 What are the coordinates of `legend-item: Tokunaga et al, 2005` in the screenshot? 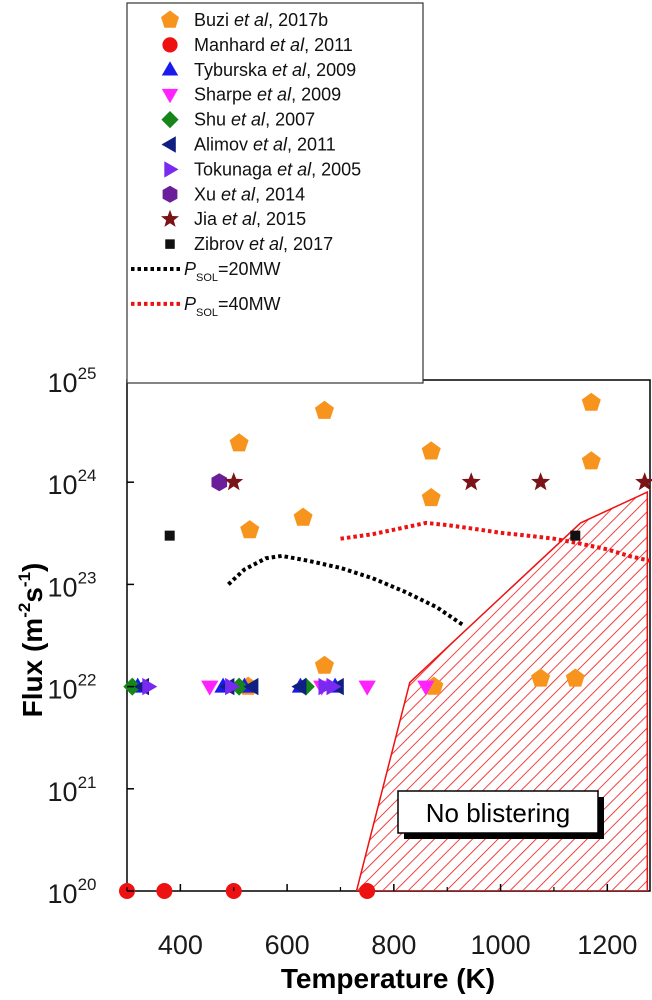 It's located at (262, 169).